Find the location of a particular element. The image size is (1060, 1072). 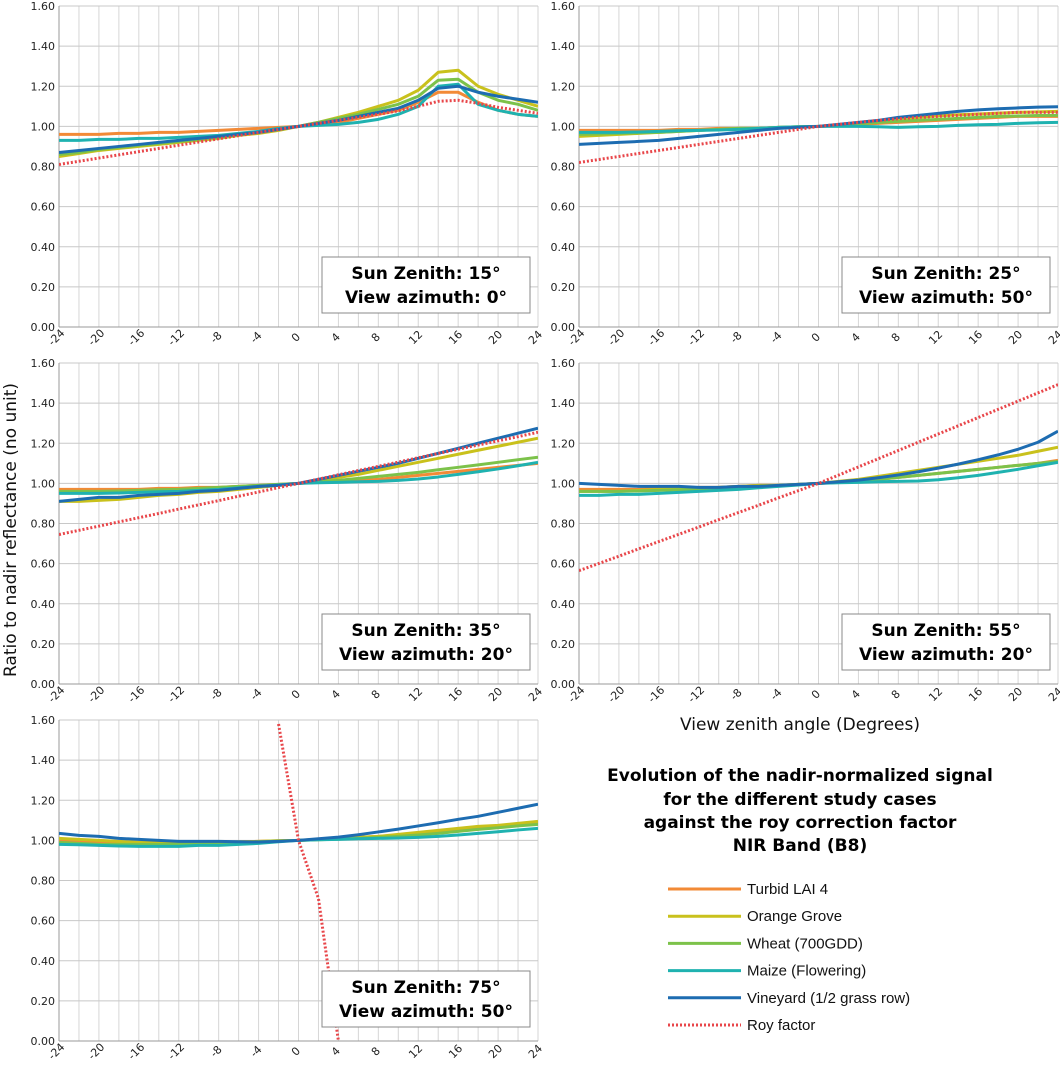

x-tick-label: 0 is located at coordinates (816, 694).